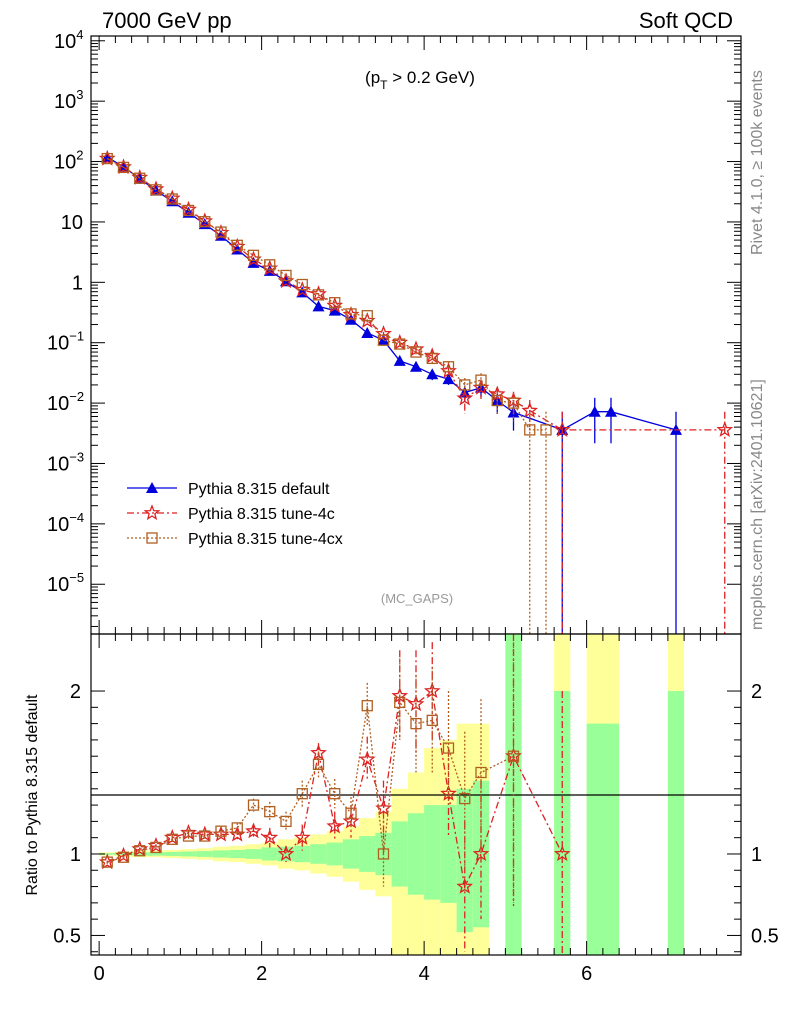 The height and width of the screenshot is (1024, 786). Describe the element at coordinates (765, 936) in the screenshot. I see `ratio-y-tick-label-right: 0.5` at that location.